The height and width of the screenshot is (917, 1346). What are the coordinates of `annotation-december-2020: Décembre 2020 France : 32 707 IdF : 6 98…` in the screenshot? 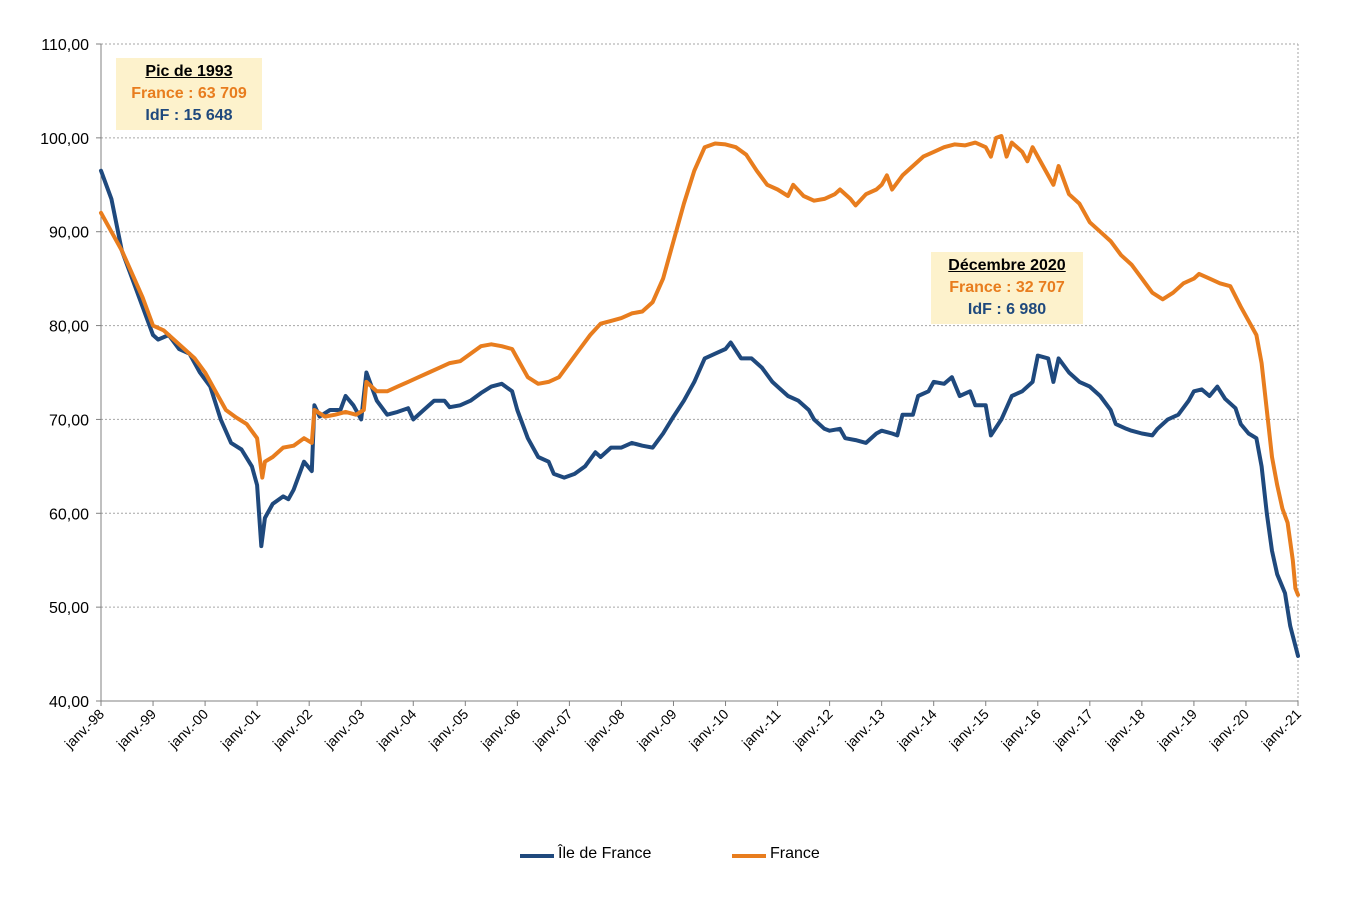 It's located at (1007, 288).